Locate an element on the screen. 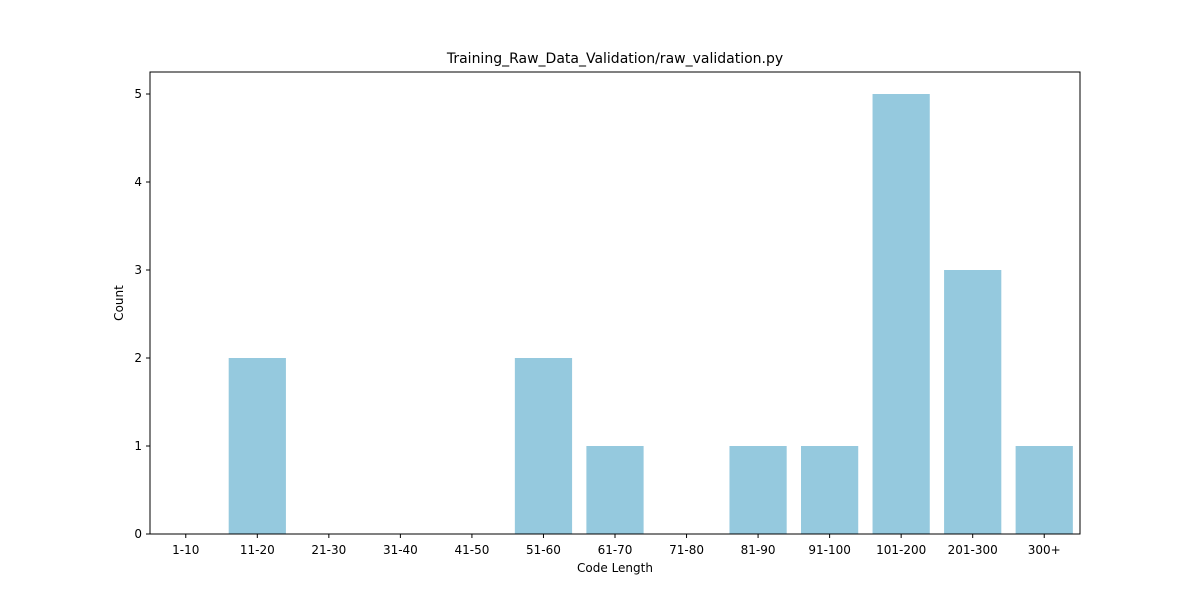 The image size is (1200, 600). x-tick-label: 91-100 is located at coordinates (829, 550).